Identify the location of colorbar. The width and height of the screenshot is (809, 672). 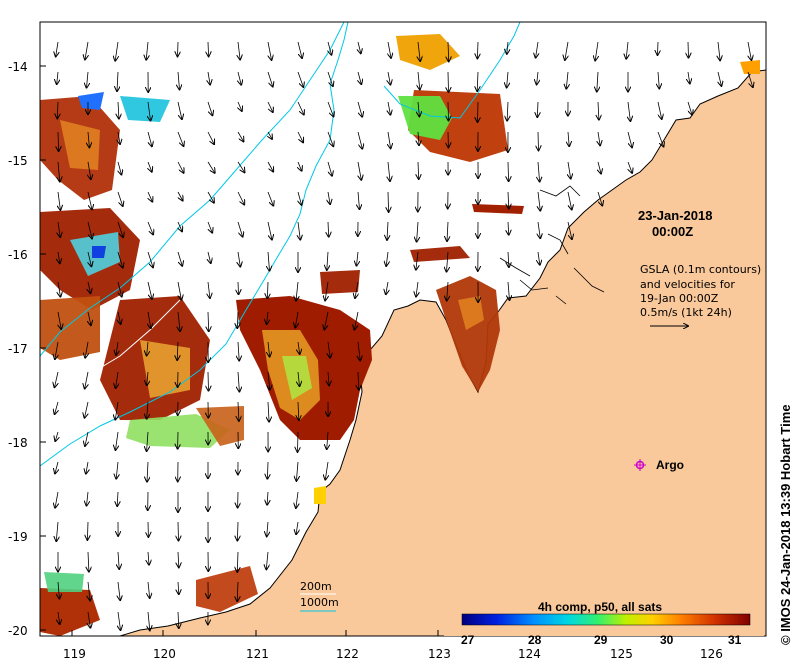
(606, 619).